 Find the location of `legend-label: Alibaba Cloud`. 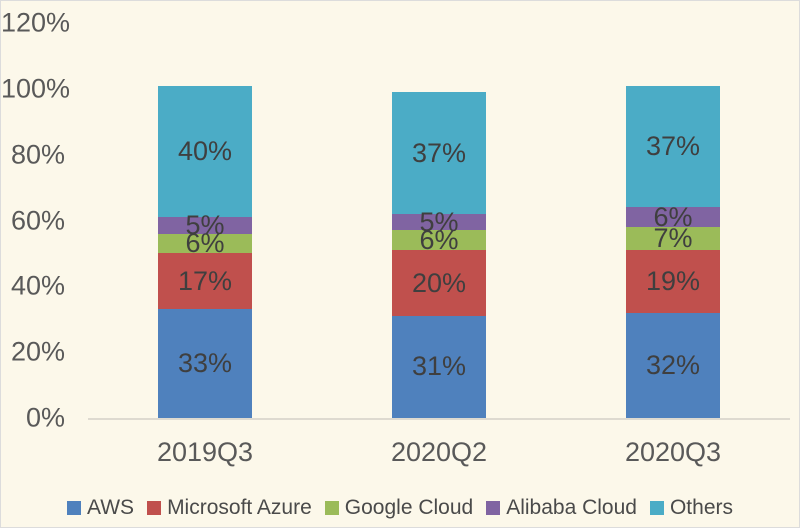

legend-label: Alibaba Cloud is located at coordinates (571, 507).